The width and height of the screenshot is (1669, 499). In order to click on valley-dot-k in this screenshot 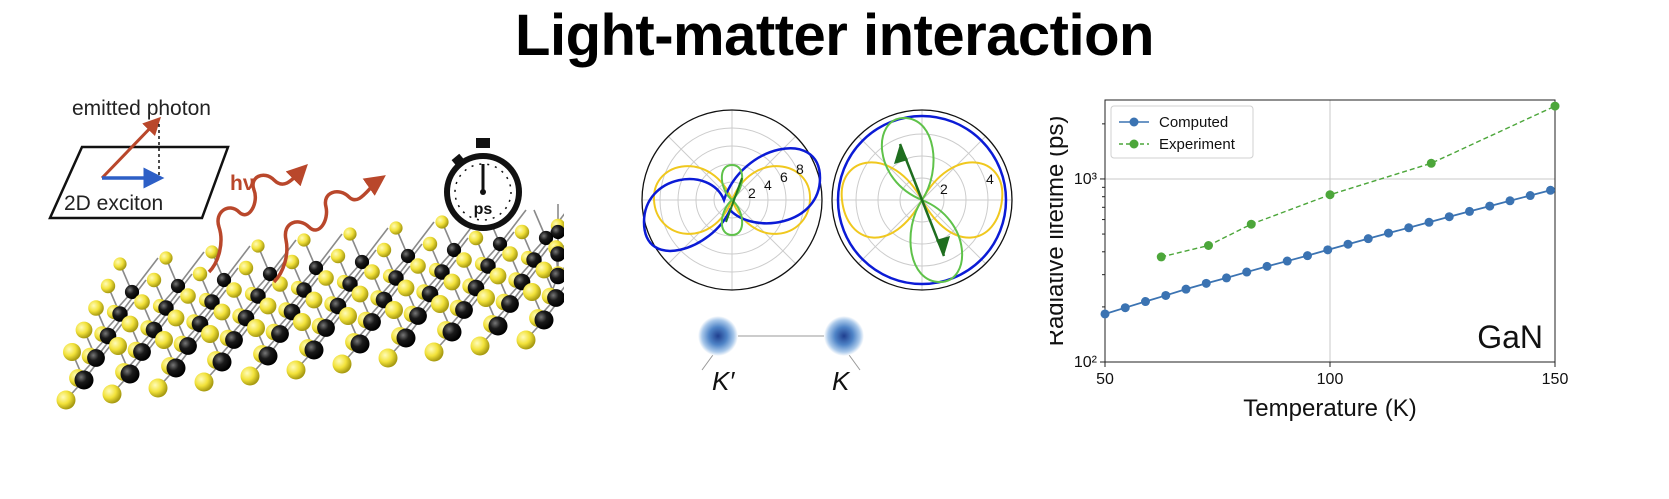, I will do `click(844, 336)`.